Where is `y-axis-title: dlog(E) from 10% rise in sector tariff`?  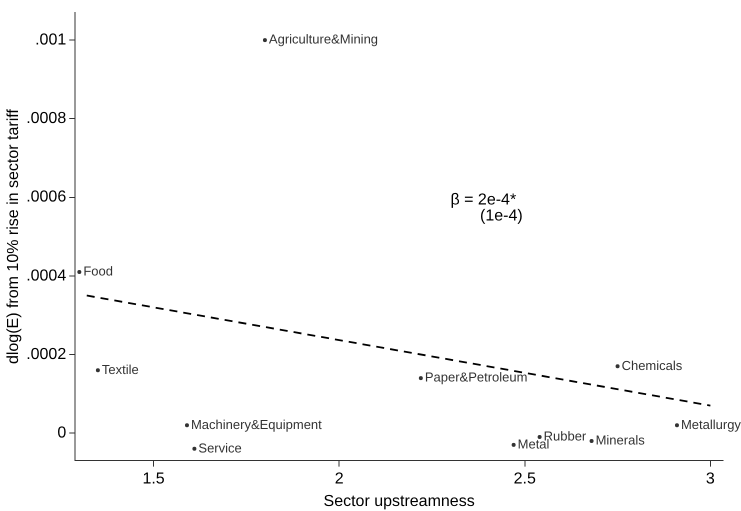 y-axis-title: dlog(E) from 10% rise in sector tariff is located at coordinates (13, 236).